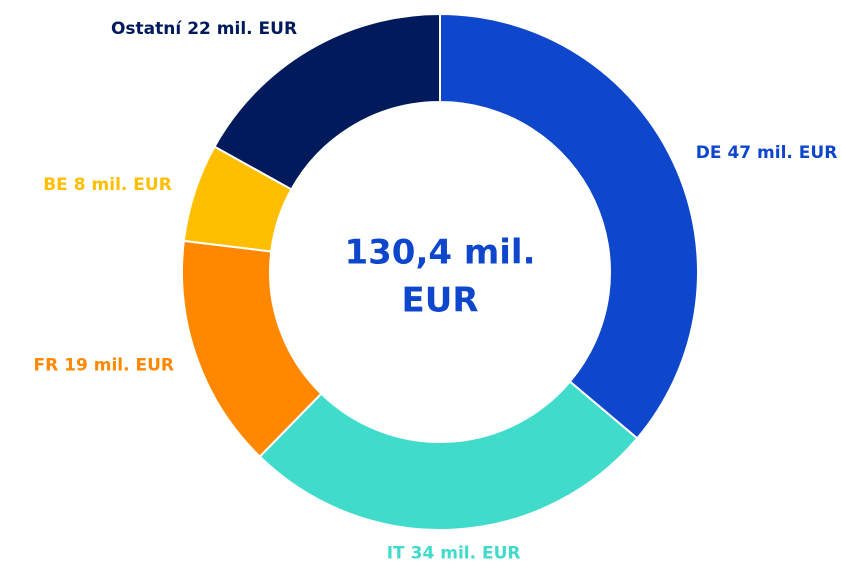 This screenshot has width=842, height=566. What do you see at coordinates (709, 153) in the screenshot?
I see `slice-category: DE` at bounding box center [709, 153].